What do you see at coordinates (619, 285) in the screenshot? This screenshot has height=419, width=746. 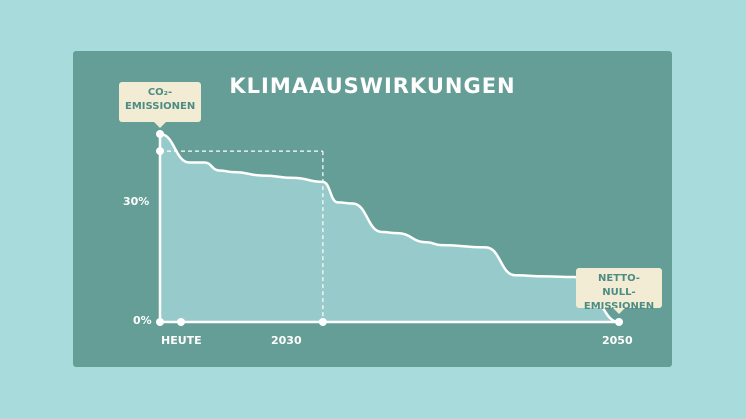 I see `net-zero-label-line1: NETTO-NULL-` at bounding box center [619, 285].